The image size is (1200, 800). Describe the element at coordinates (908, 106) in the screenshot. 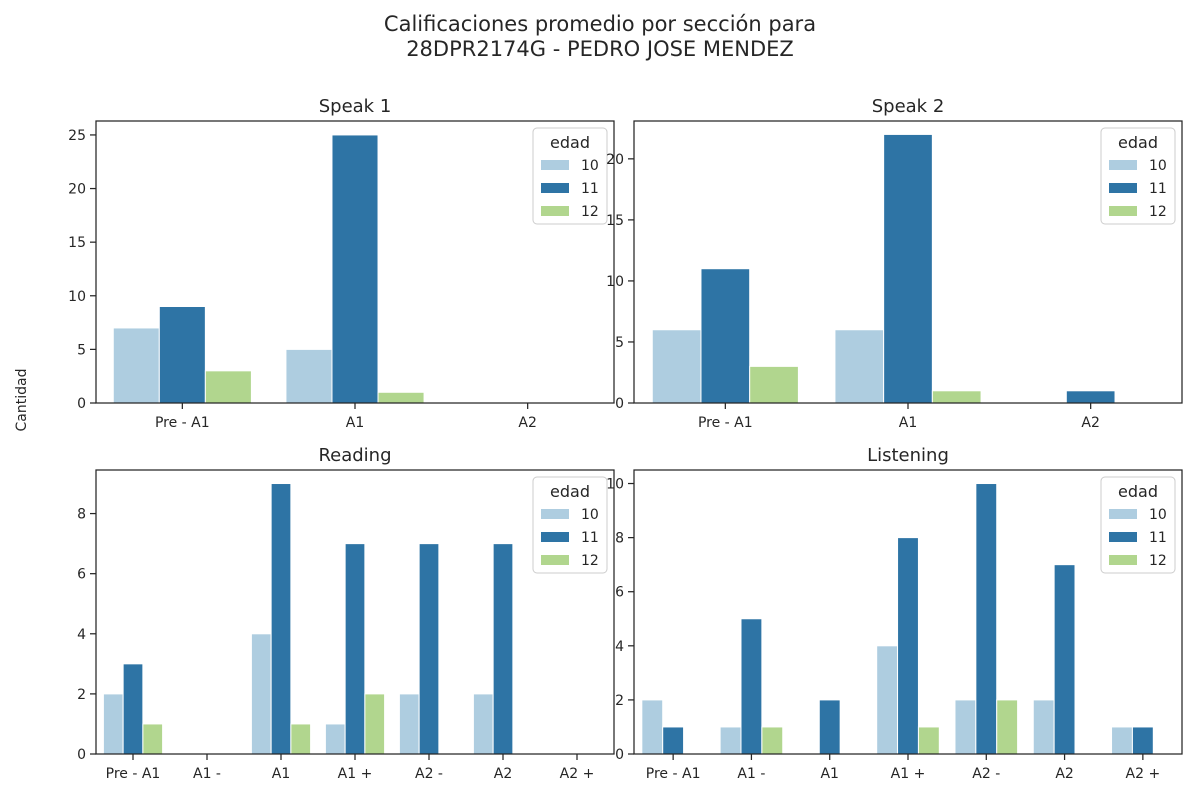

I see `subplot-title: Speak 2` at that location.